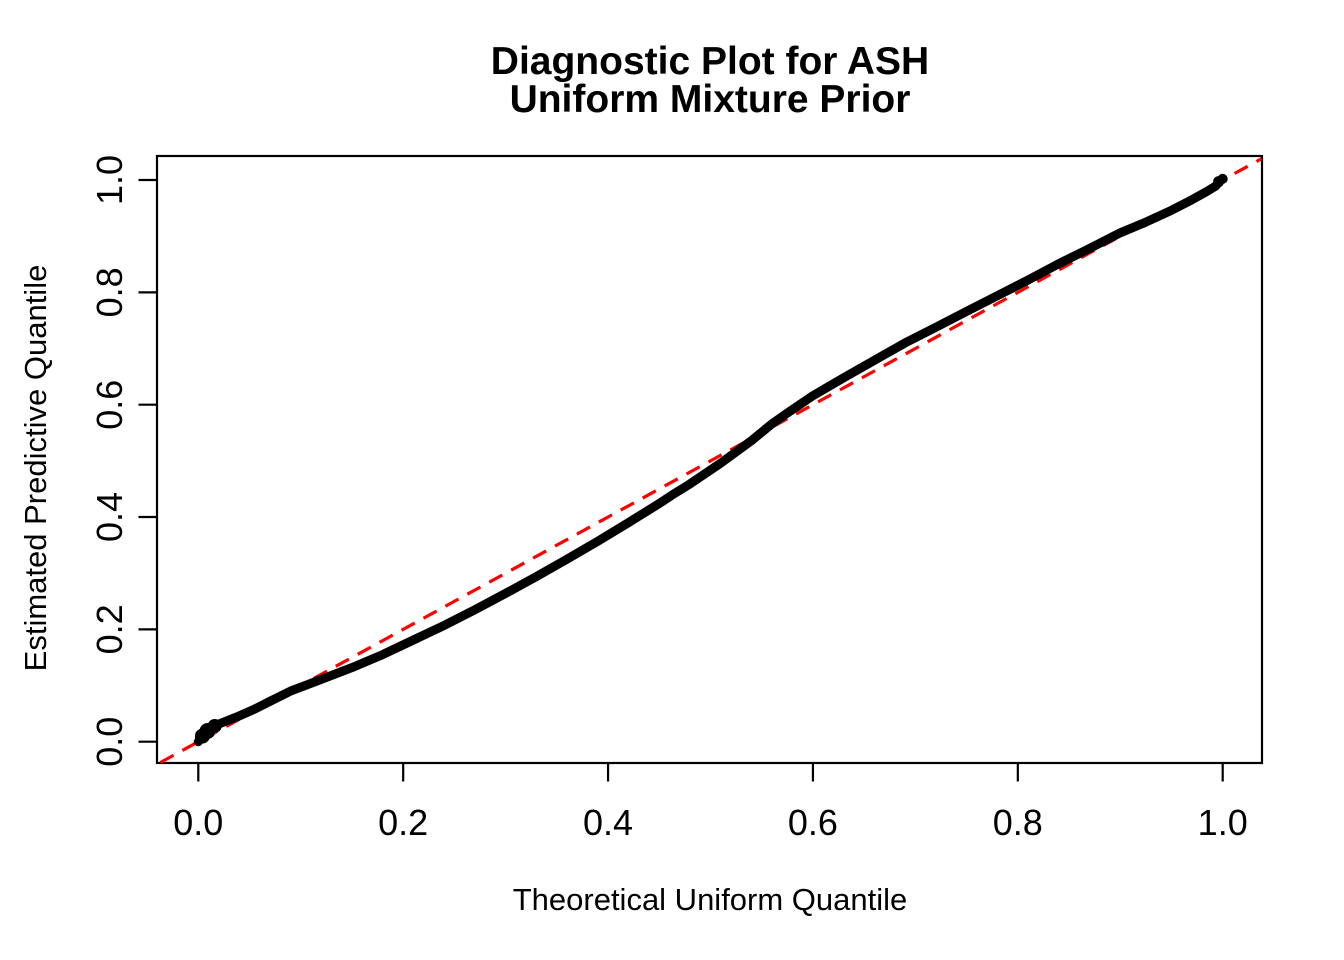  I want to click on x-tick-label: 0.0, so click(198, 822).